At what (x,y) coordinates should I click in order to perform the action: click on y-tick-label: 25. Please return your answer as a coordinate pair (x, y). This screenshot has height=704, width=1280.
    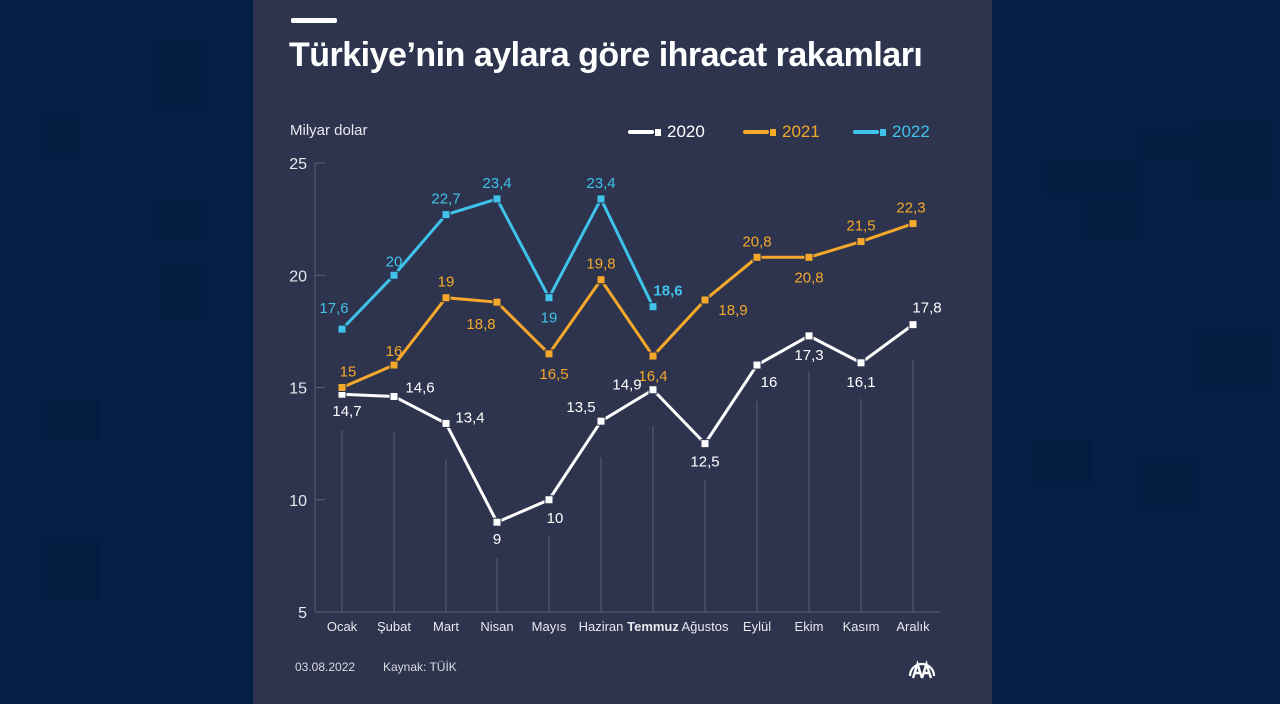
    Looking at the image, I should click on (298, 164).